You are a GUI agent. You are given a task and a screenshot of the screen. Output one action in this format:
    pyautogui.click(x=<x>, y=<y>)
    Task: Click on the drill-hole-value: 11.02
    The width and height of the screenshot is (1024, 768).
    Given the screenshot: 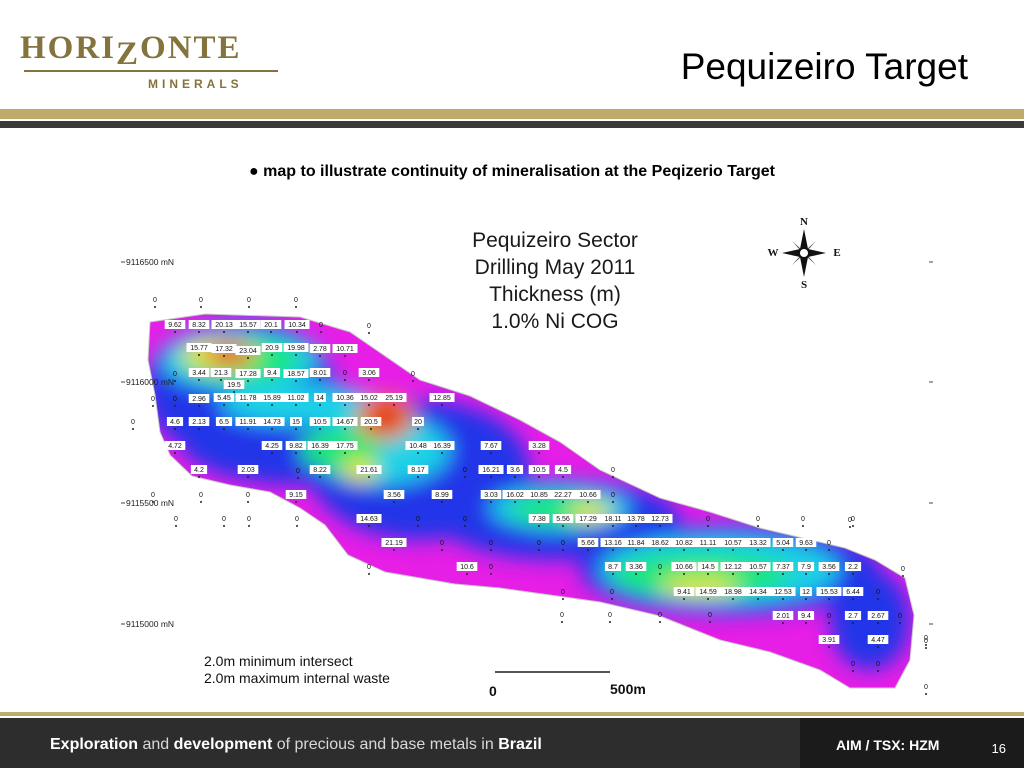 What is the action you would take?
    pyautogui.click(x=296, y=398)
    